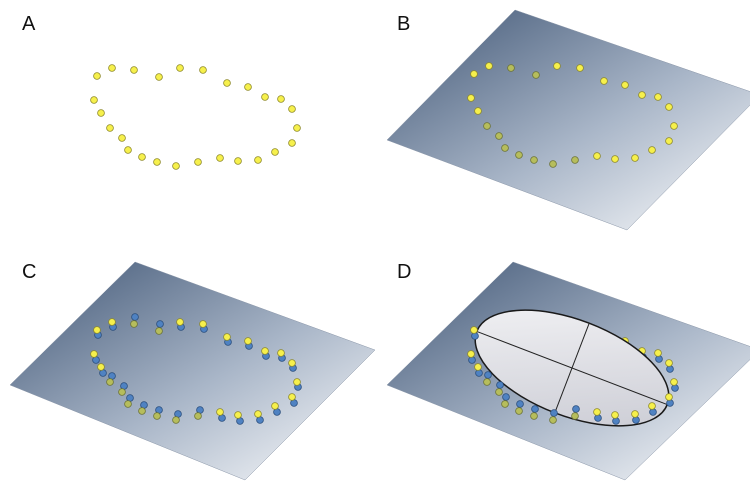 This screenshot has width=750, height=484. What do you see at coordinates (403, 24) in the screenshot?
I see `panel-label: B` at bounding box center [403, 24].